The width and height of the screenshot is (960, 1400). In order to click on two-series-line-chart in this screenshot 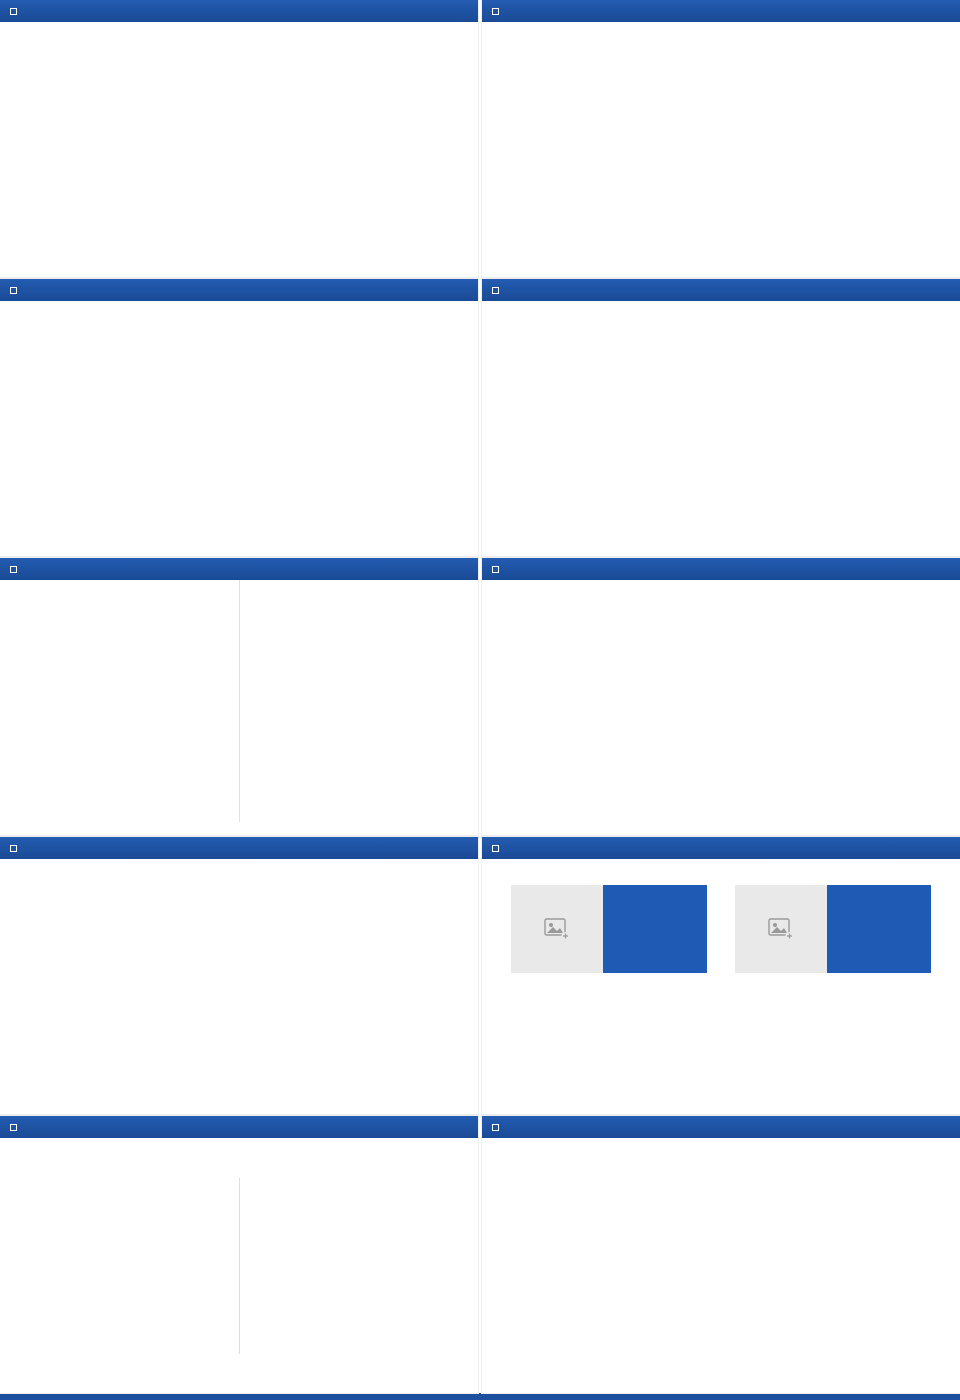, I will do `click(239, 393)`.